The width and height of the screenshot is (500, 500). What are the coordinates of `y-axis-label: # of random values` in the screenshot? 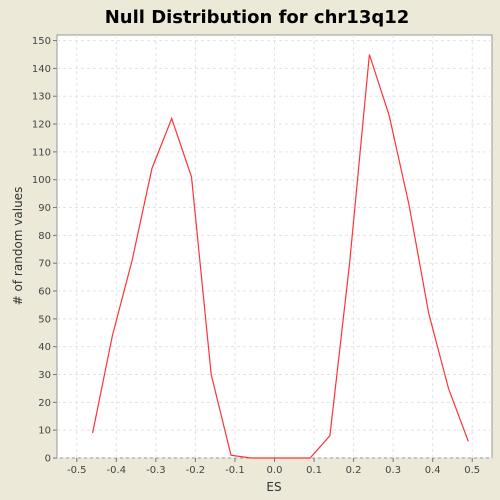 It's located at (18, 246).